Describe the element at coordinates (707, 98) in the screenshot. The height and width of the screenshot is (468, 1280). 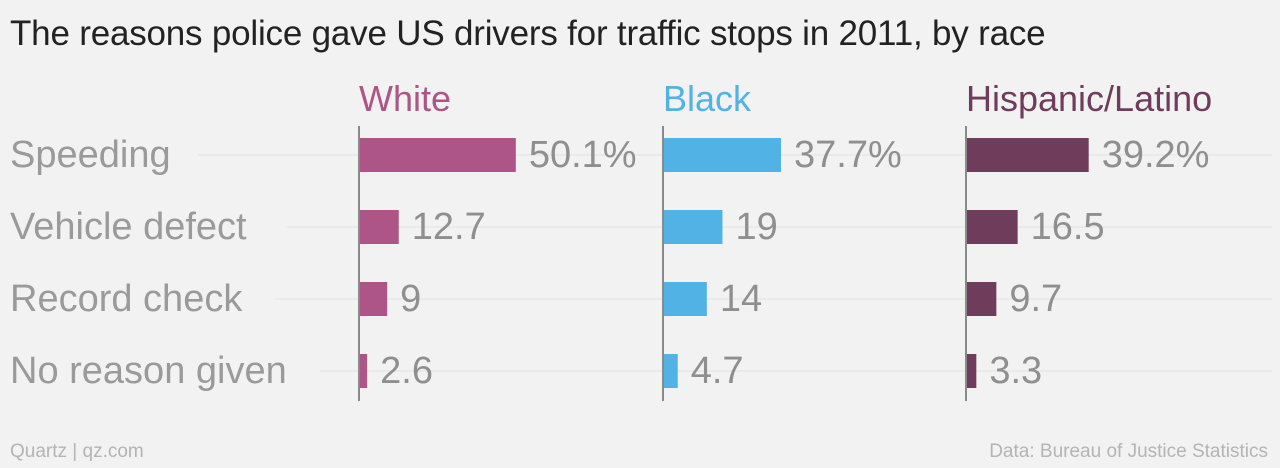
I see `series-name: Black` at that location.